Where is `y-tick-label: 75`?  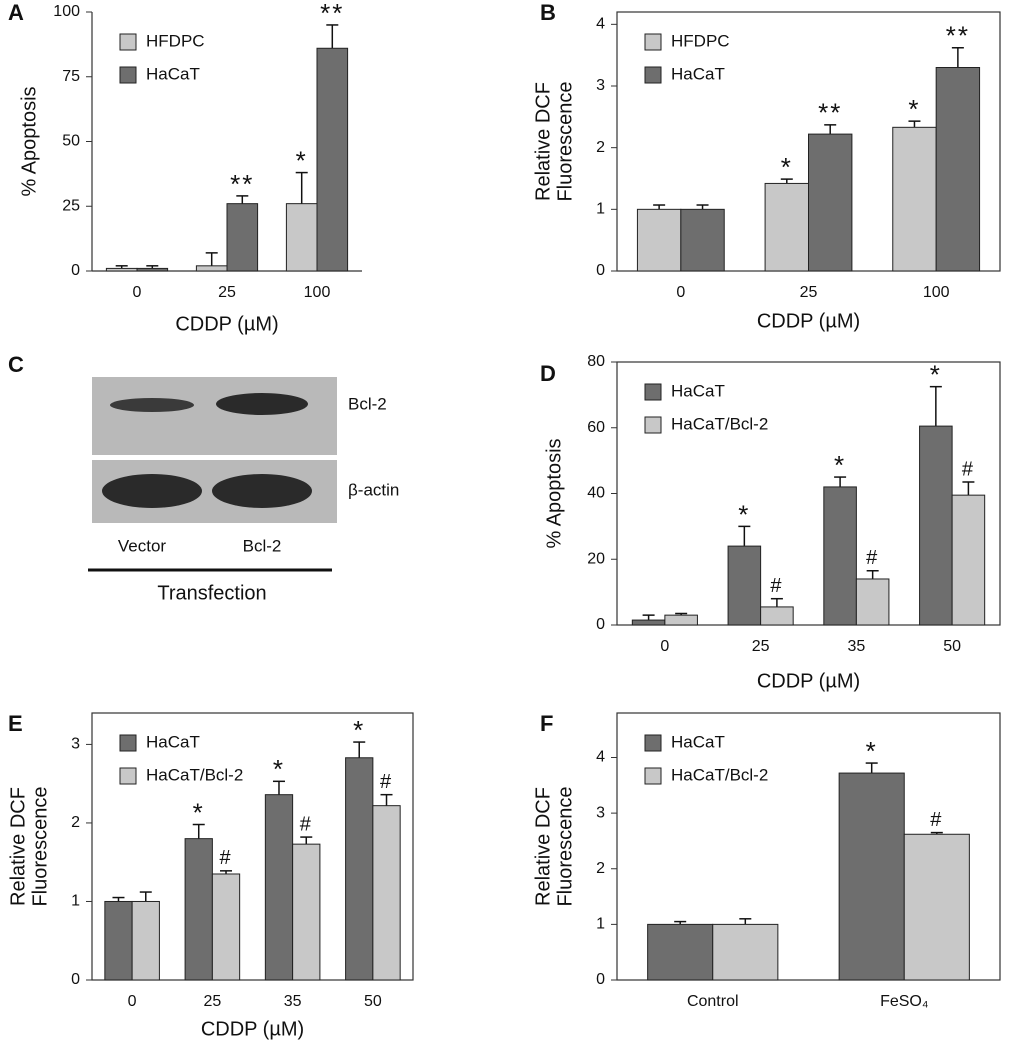
y-tick-label: 75 is located at coordinates (71, 76).